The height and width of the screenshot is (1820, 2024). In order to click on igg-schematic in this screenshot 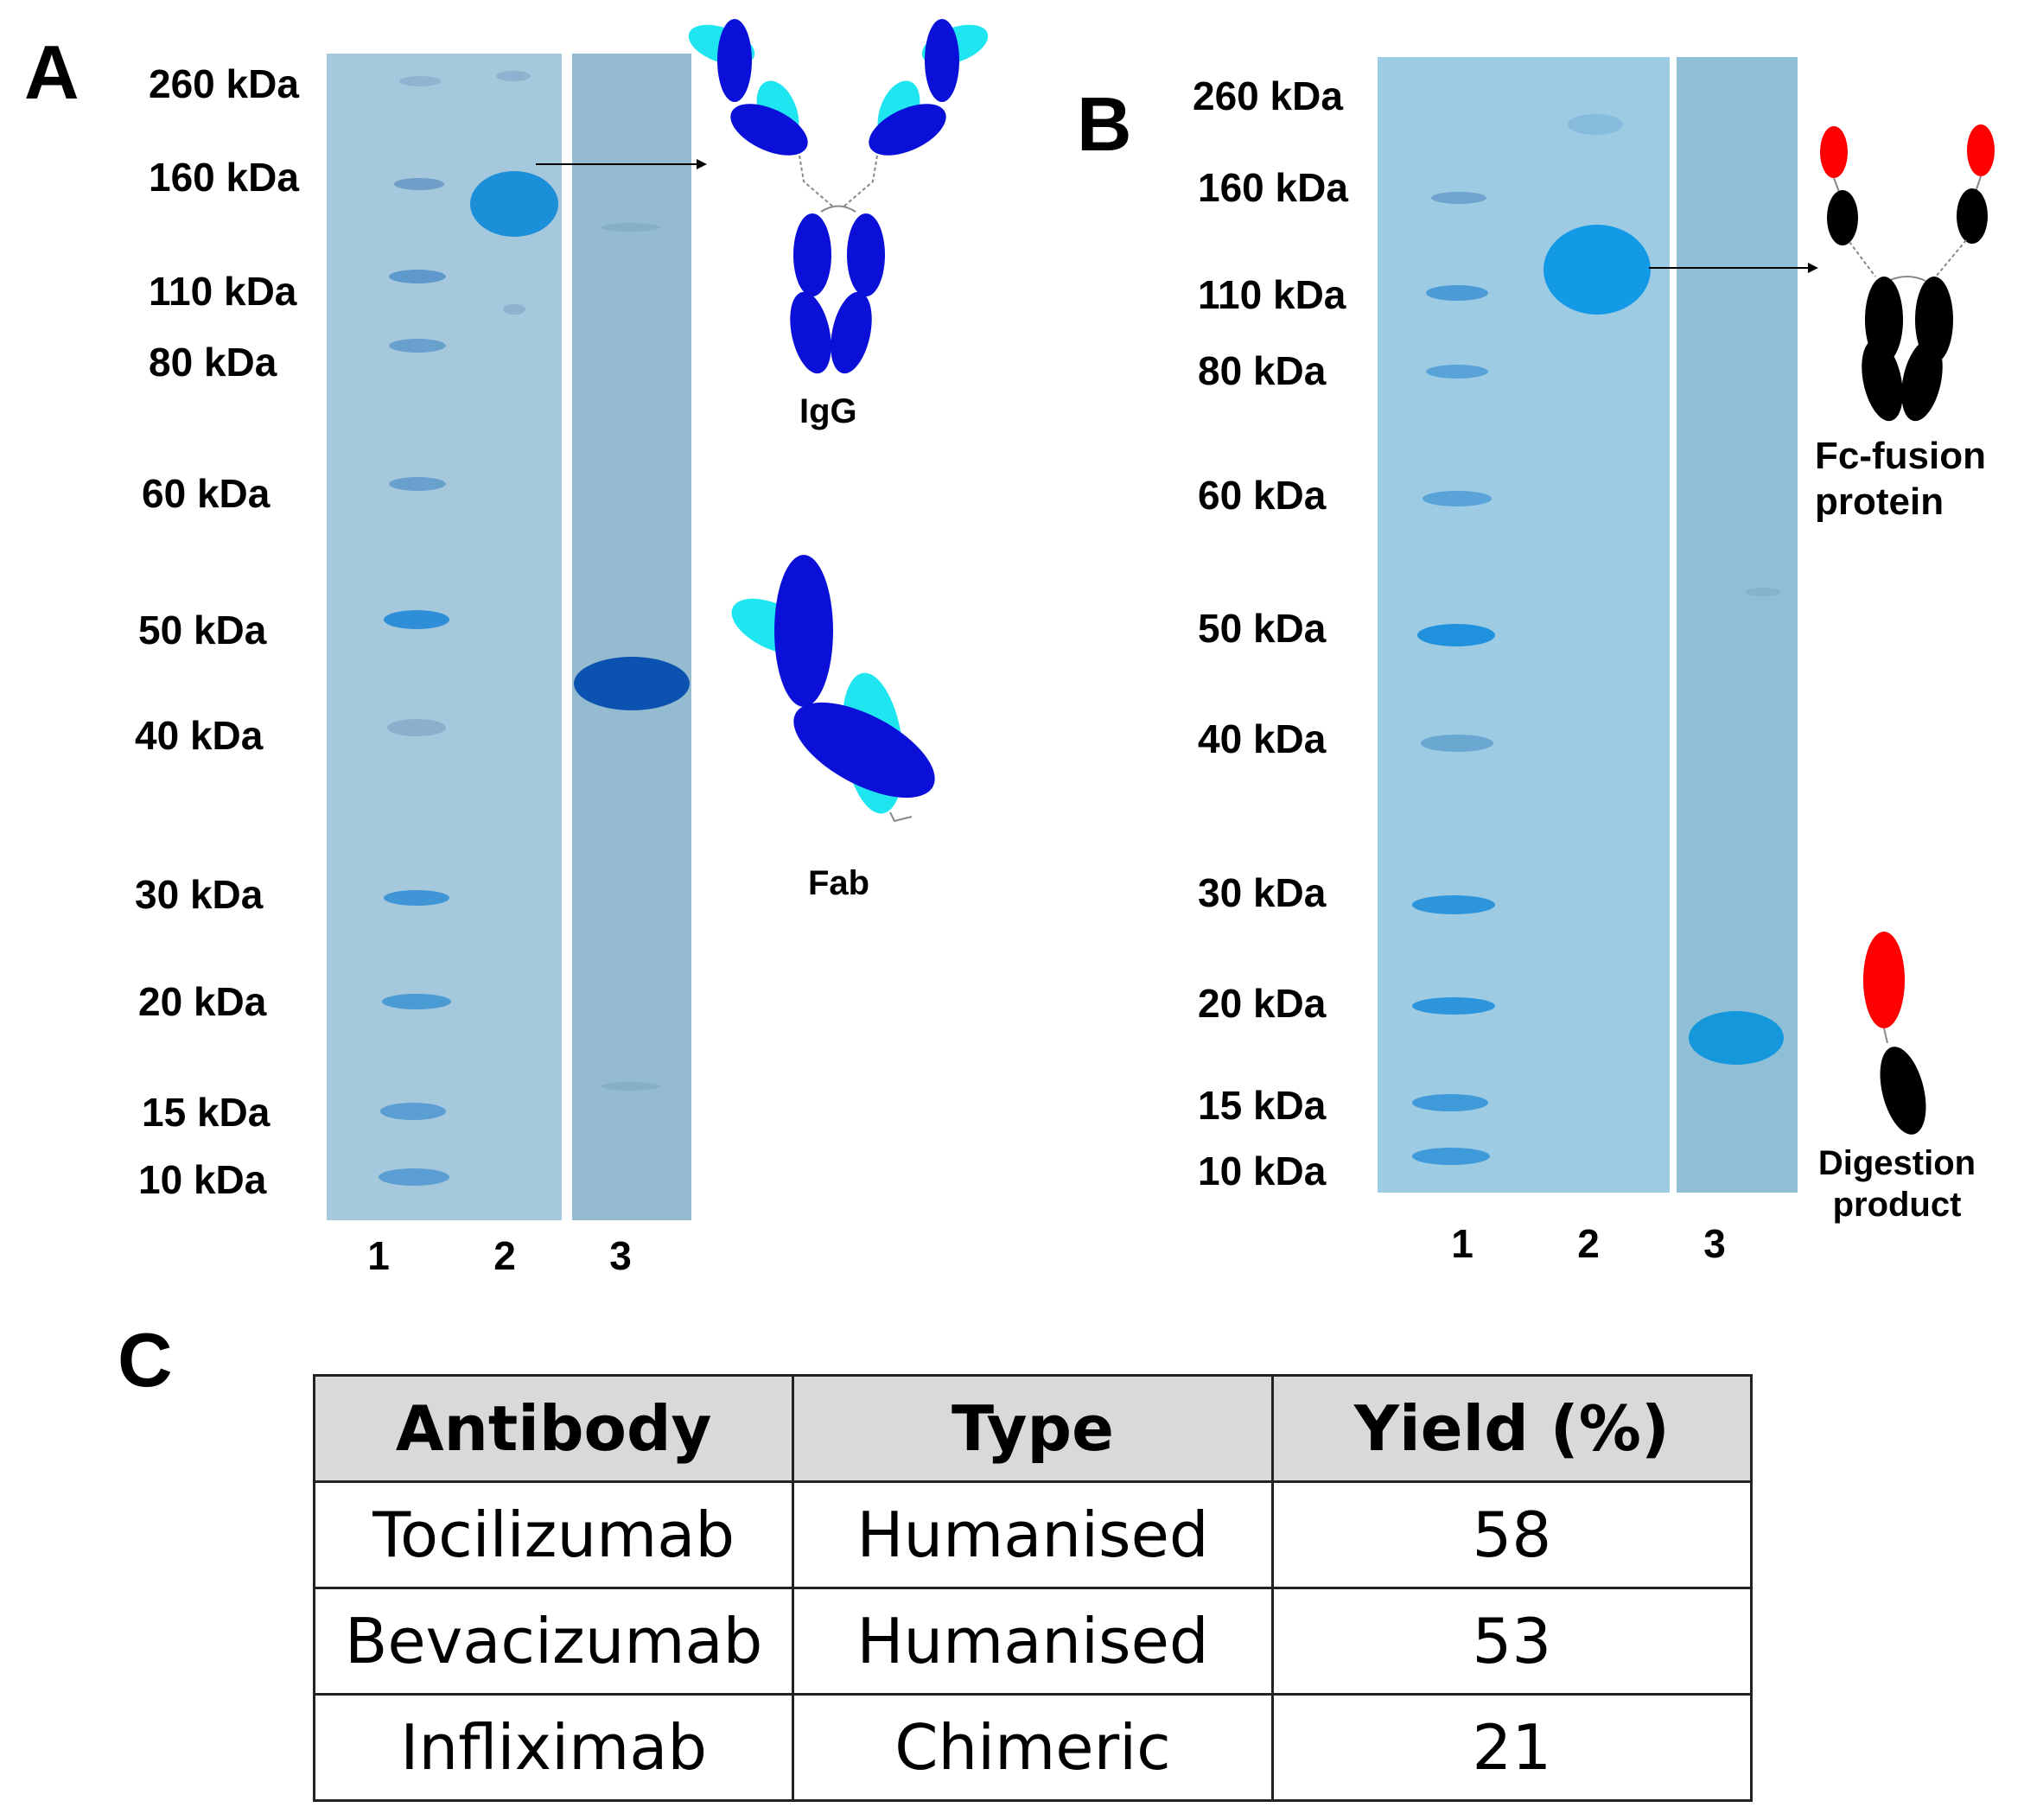, I will do `click(838, 197)`.